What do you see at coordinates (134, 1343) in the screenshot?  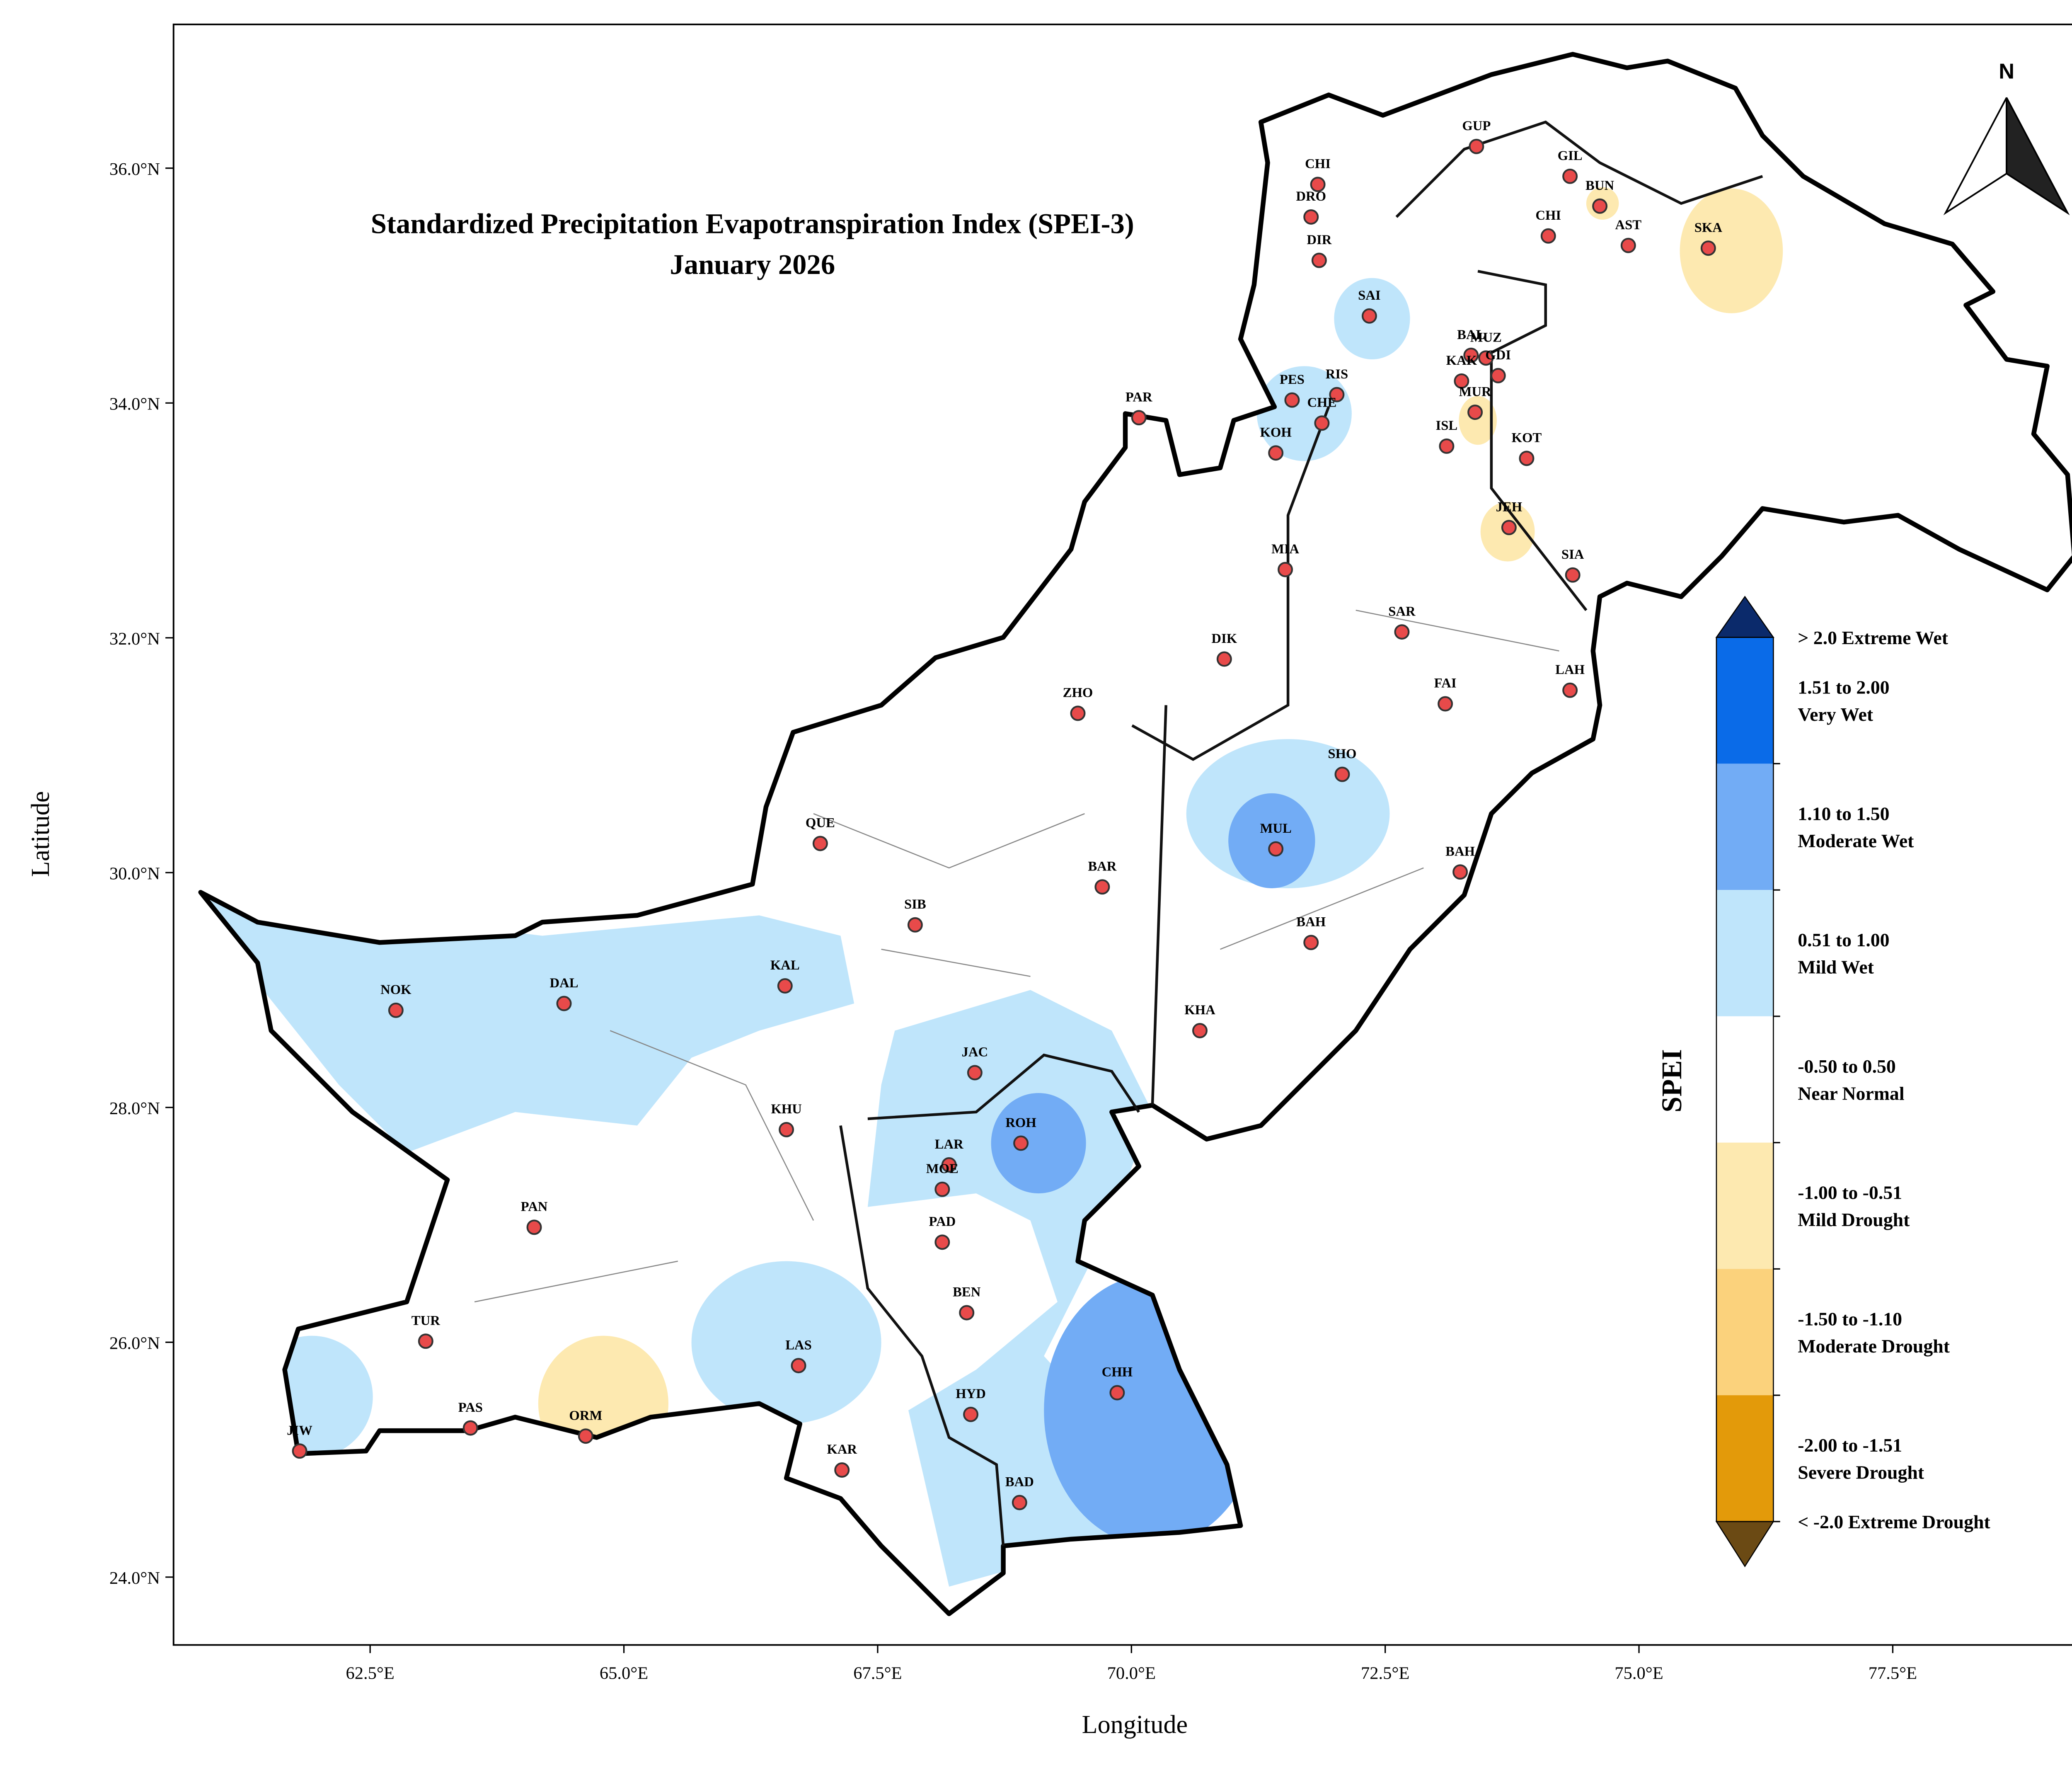 I see `y-tick-label: 26.0°N` at bounding box center [134, 1343].